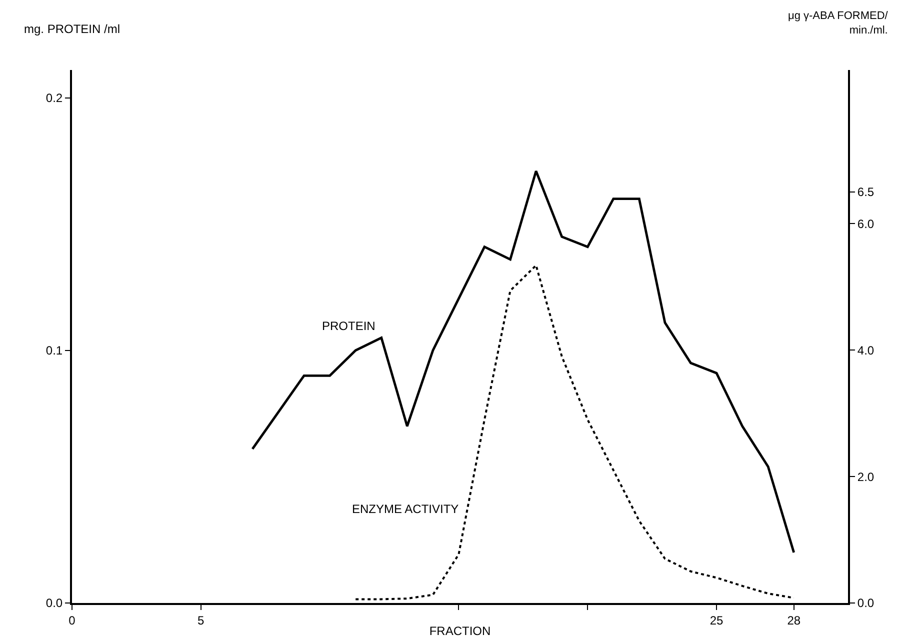  What do you see at coordinates (865, 603) in the screenshot?
I see `y2-tick-label: 0.0` at bounding box center [865, 603].